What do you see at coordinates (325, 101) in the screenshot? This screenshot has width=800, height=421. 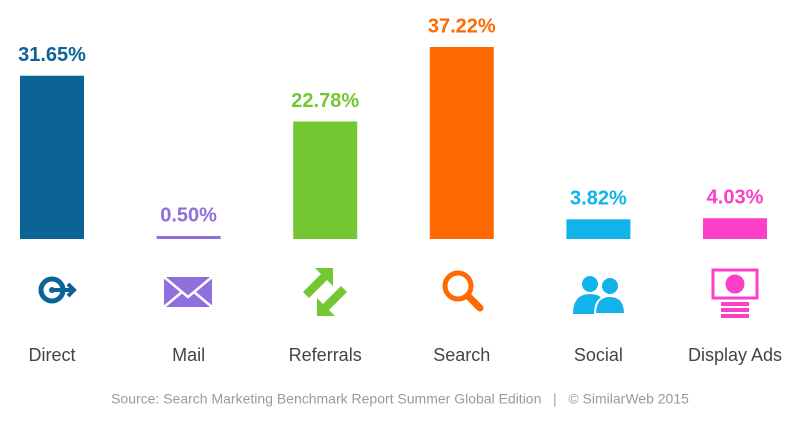 I see `value-label: 22.78%` at bounding box center [325, 101].